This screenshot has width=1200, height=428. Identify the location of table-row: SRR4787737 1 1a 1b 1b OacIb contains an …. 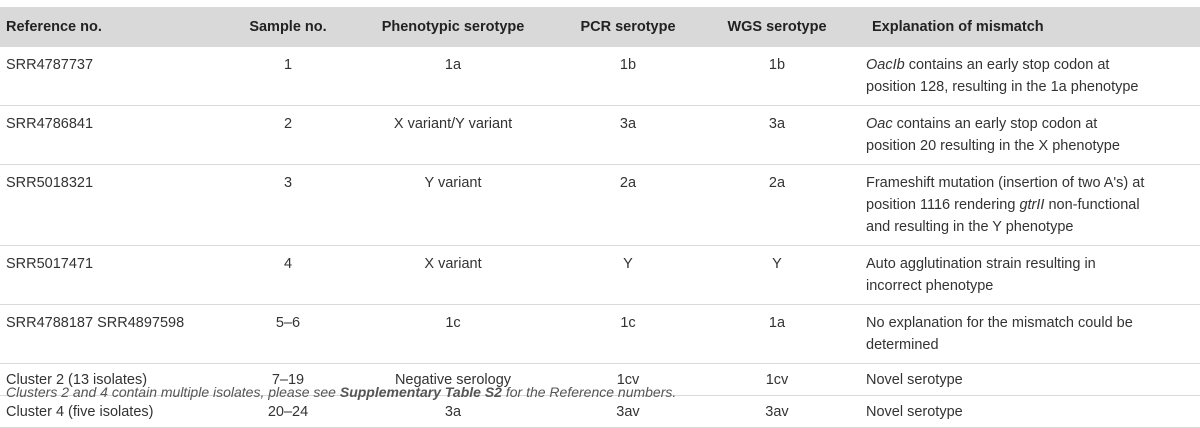
(600, 76).